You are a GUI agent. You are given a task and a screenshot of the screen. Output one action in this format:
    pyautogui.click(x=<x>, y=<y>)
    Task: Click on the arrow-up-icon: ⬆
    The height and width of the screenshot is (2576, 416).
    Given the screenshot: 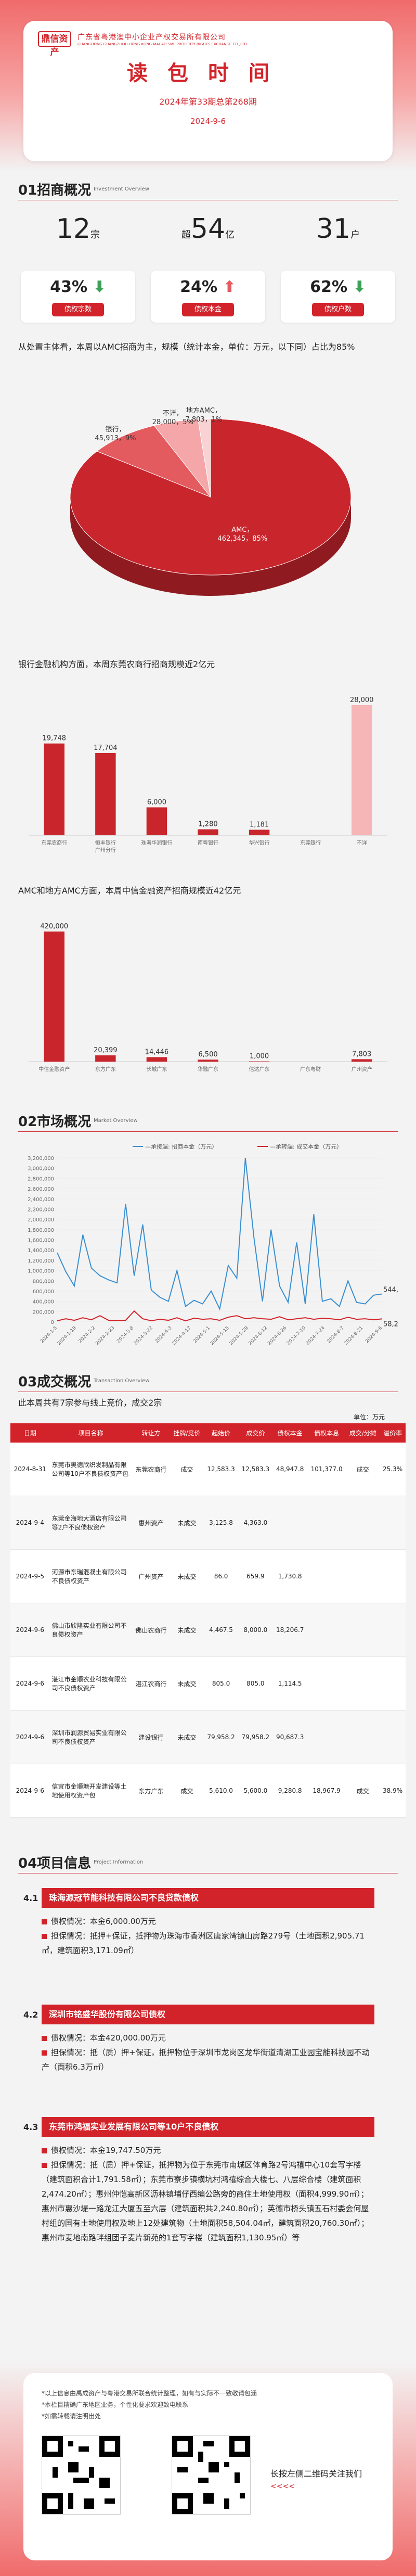 What is the action you would take?
    pyautogui.click(x=230, y=287)
    